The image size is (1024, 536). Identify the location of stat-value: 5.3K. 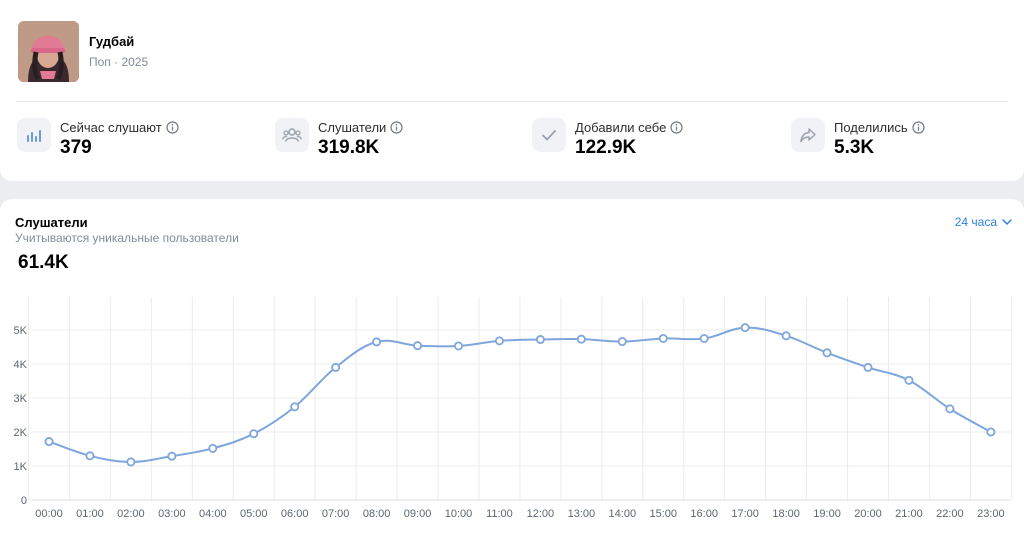
(854, 147).